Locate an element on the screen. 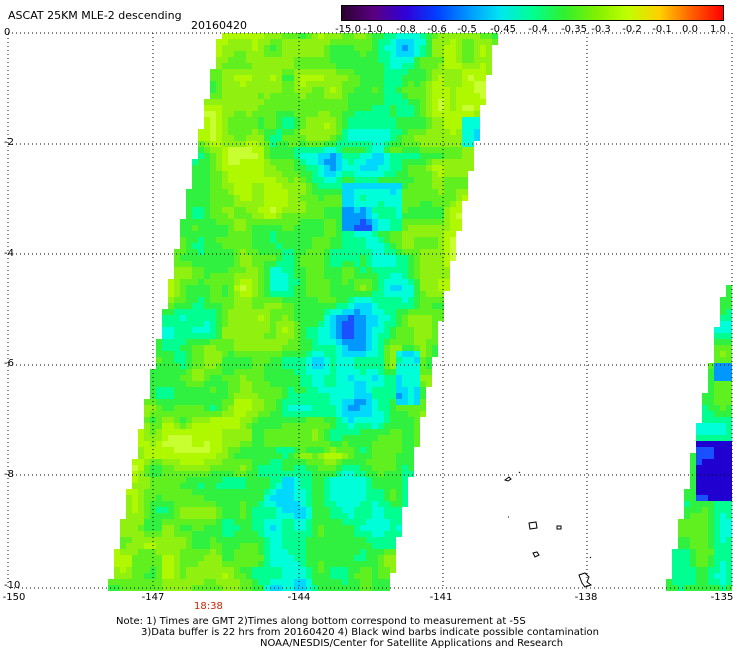  colorbar-label: -0.5 is located at coordinates (467, 29).